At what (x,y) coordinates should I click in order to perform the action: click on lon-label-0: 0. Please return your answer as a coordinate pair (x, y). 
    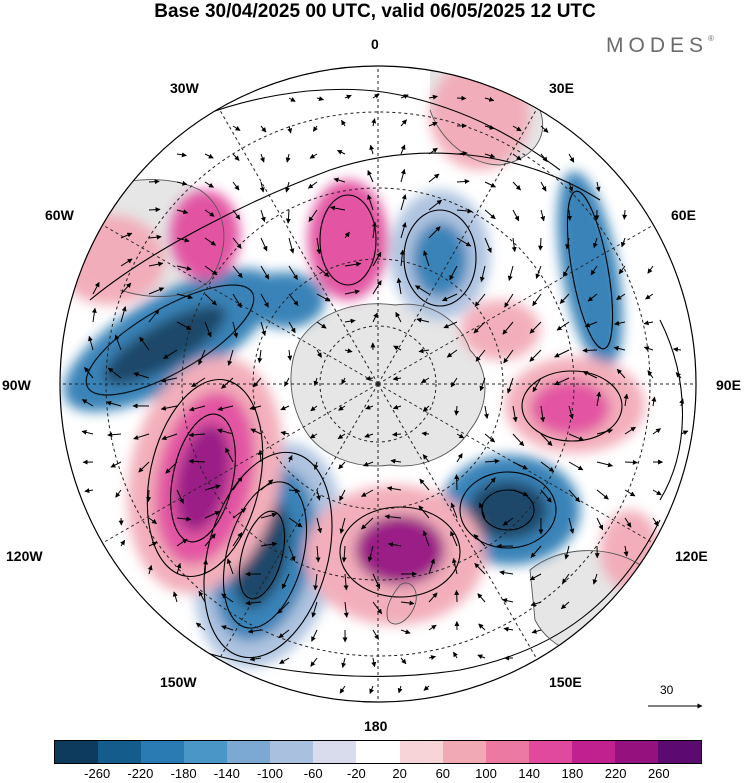
    Looking at the image, I should click on (375, 44).